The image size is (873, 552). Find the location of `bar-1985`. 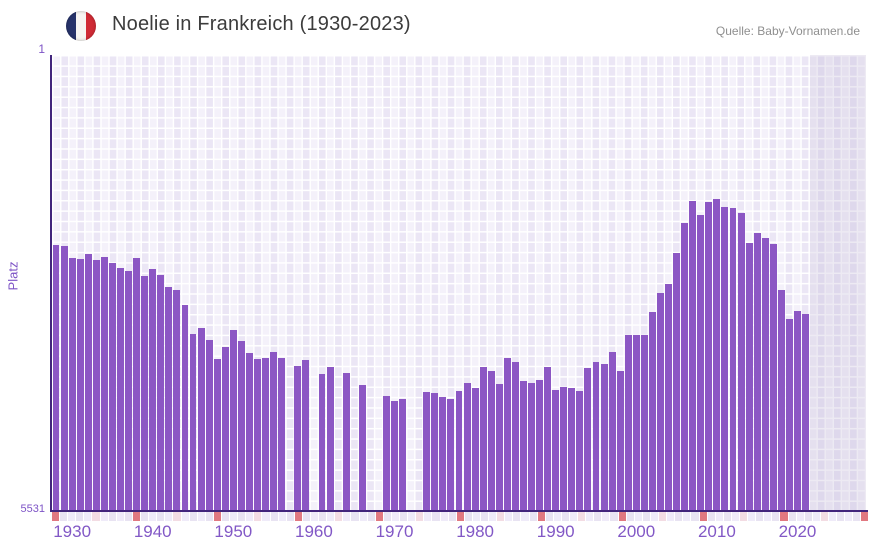

bar-1985 is located at coordinates (499, 447).